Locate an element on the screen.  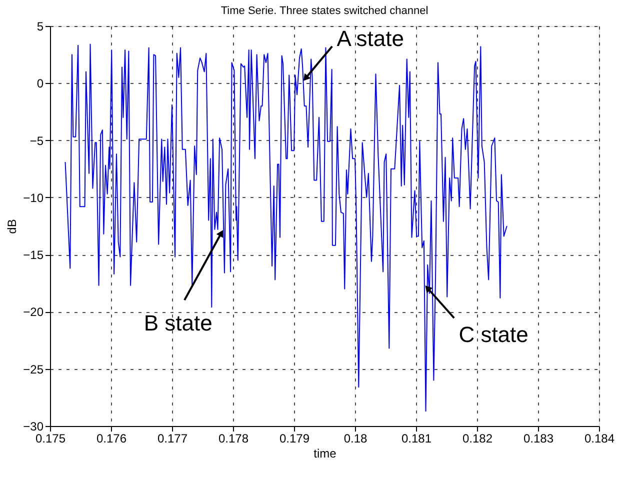
y-tick-label: −20 is located at coordinates (33, 312).